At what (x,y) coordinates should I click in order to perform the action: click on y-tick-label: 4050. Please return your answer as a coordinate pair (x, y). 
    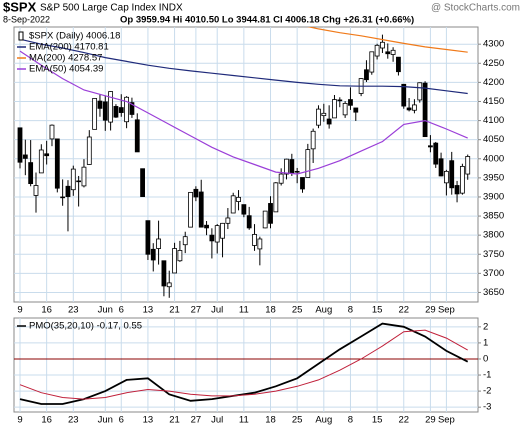
    Looking at the image, I should click on (493, 139).